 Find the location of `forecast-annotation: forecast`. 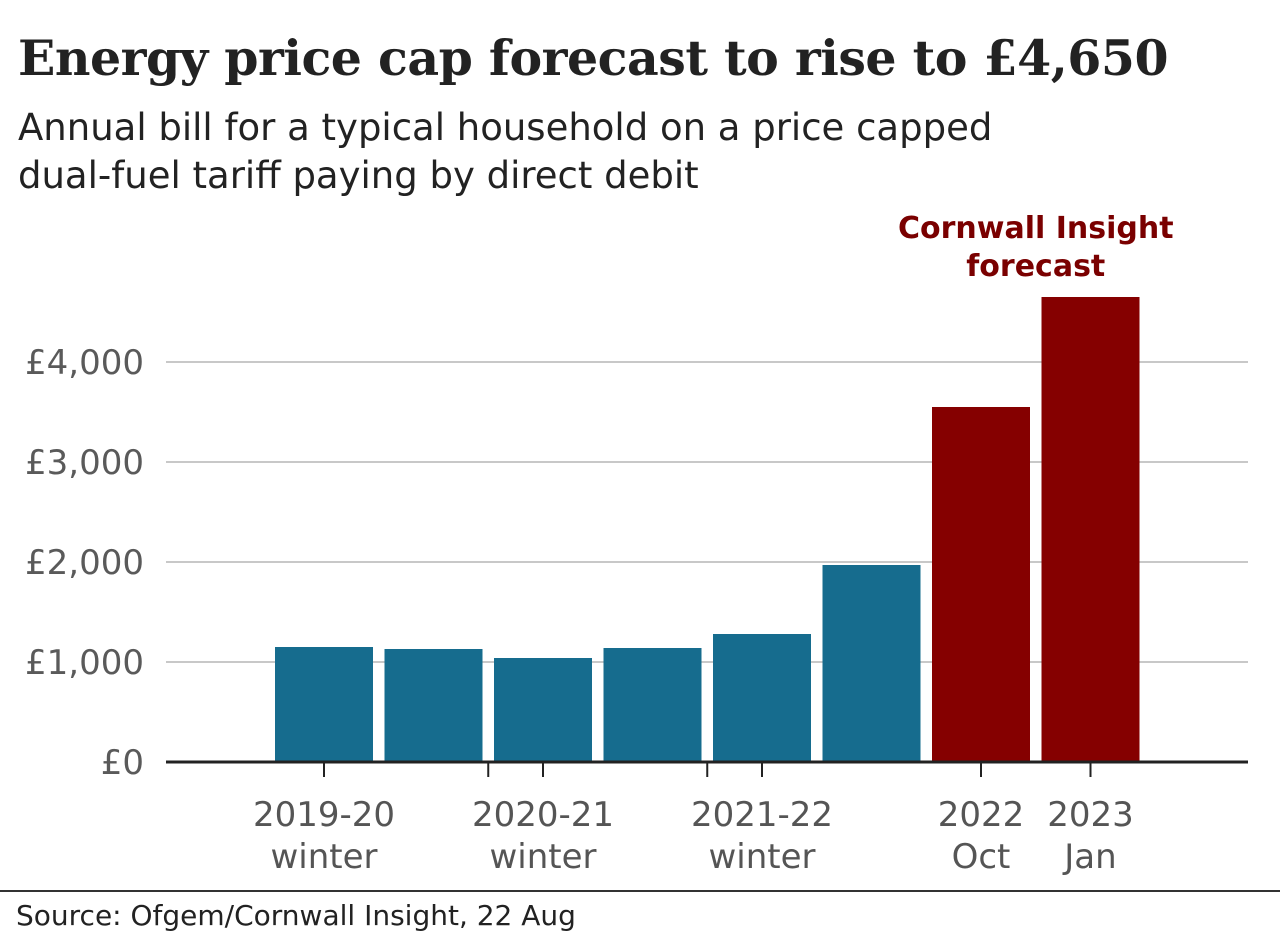

forecast-annotation: forecast is located at coordinates (1035, 266).